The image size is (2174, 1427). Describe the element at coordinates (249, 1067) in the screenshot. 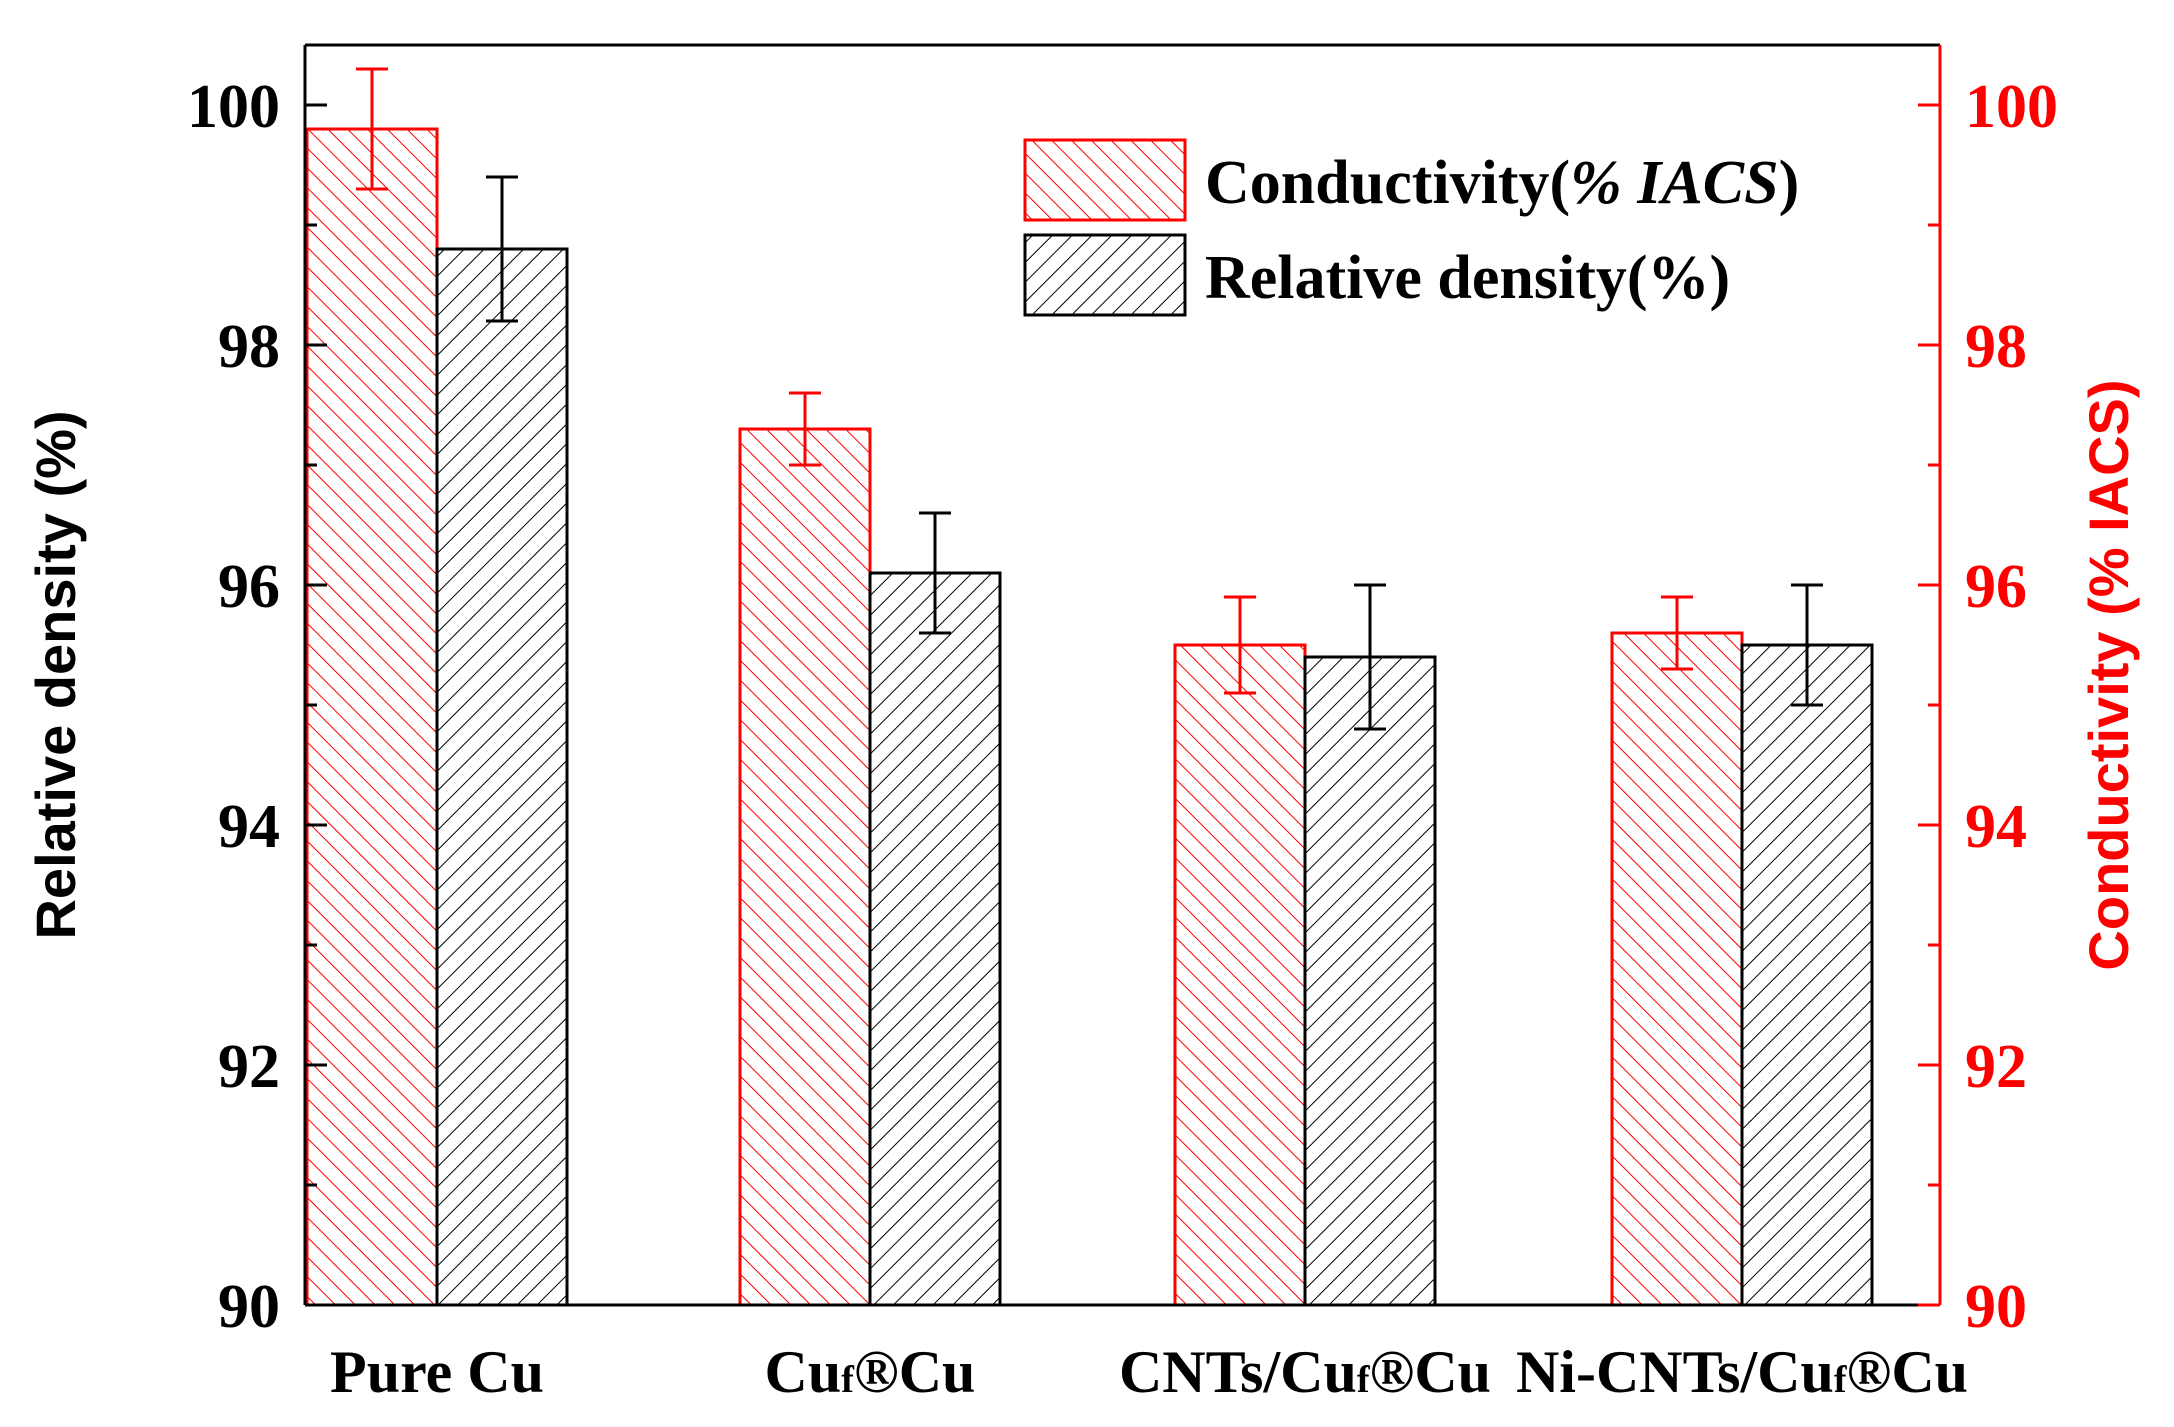

I see `left-tick-label: 92` at that location.